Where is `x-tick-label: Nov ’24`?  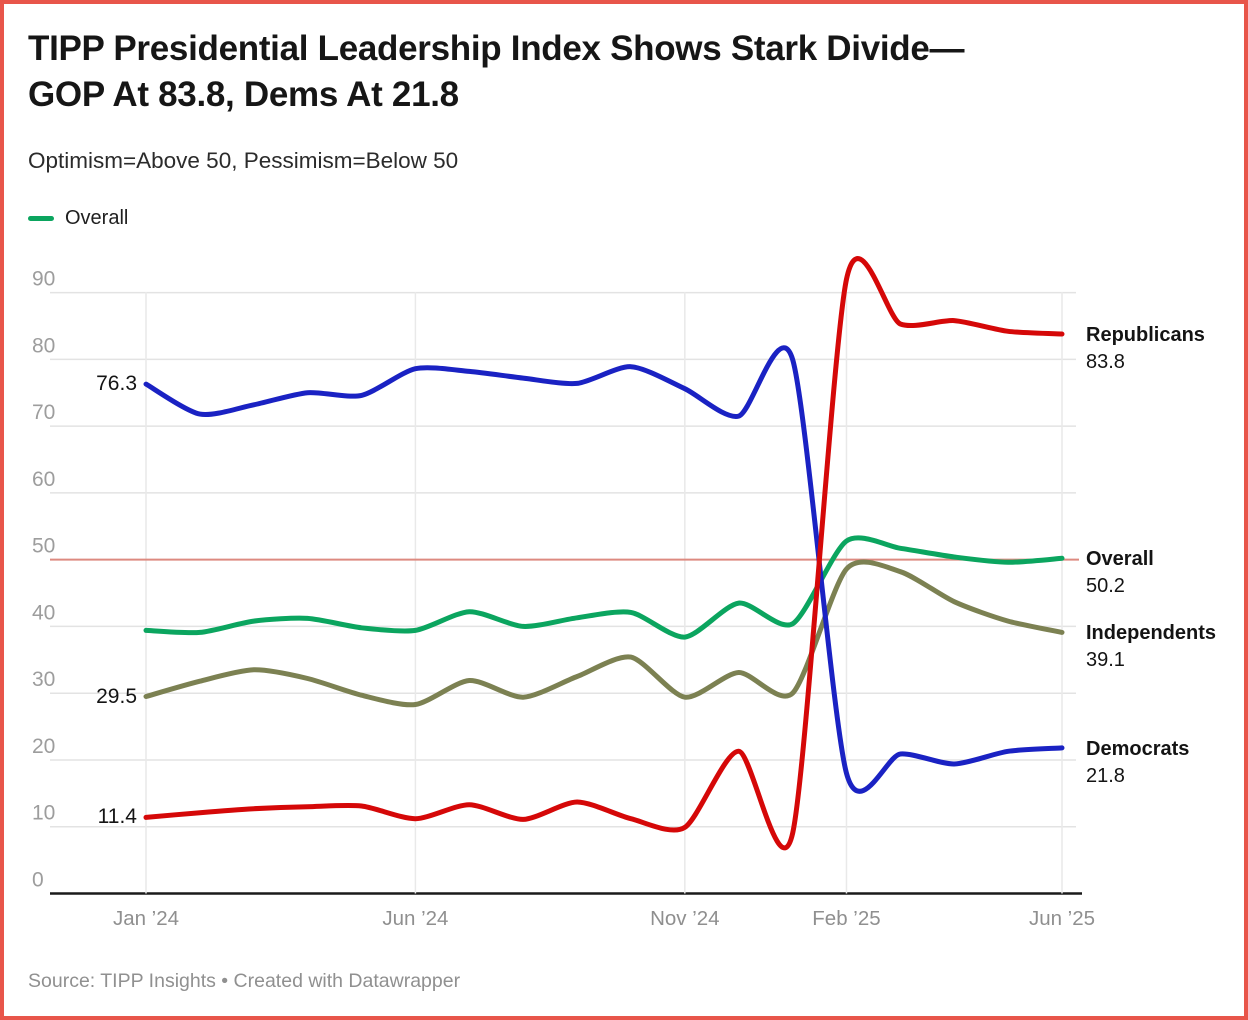
x-tick-label: Nov ’24 is located at coordinates (685, 918).